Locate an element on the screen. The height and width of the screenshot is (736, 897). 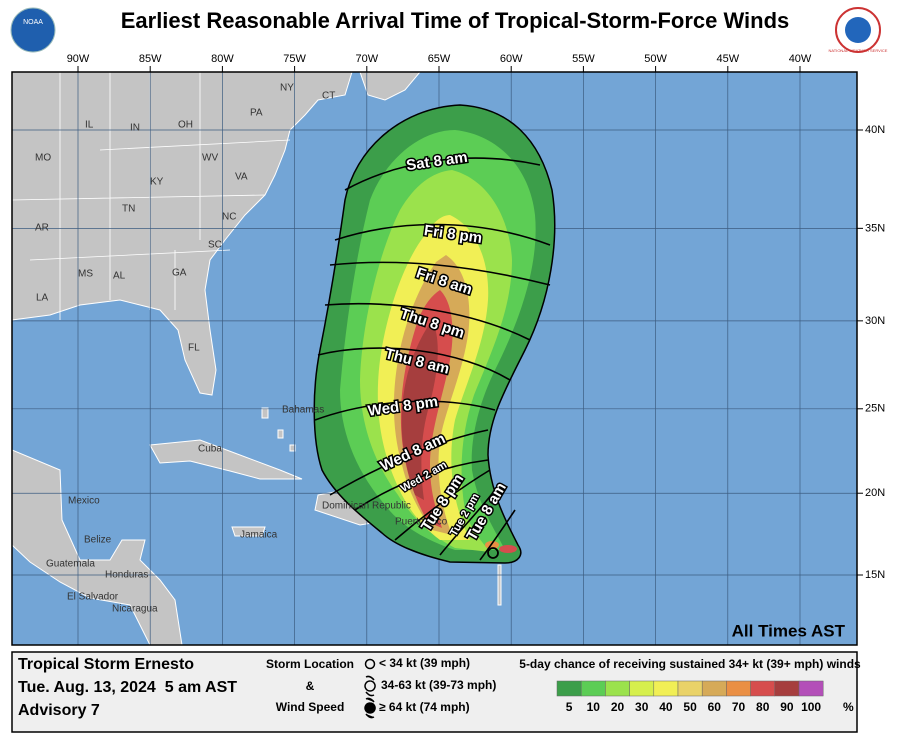
place-label: KY is located at coordinates (157, 182).